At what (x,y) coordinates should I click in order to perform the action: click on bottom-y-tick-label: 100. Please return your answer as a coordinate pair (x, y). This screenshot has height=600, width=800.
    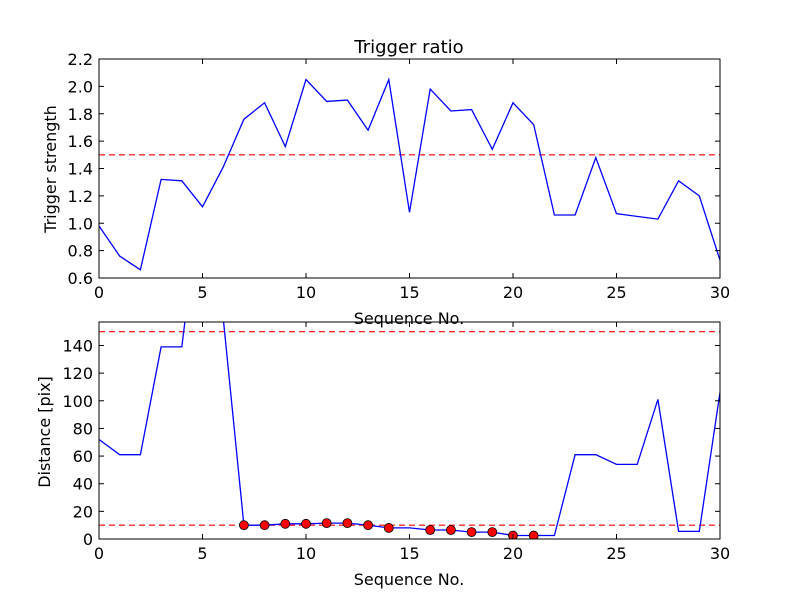
    Looking at the image, I should click on (77, 401).